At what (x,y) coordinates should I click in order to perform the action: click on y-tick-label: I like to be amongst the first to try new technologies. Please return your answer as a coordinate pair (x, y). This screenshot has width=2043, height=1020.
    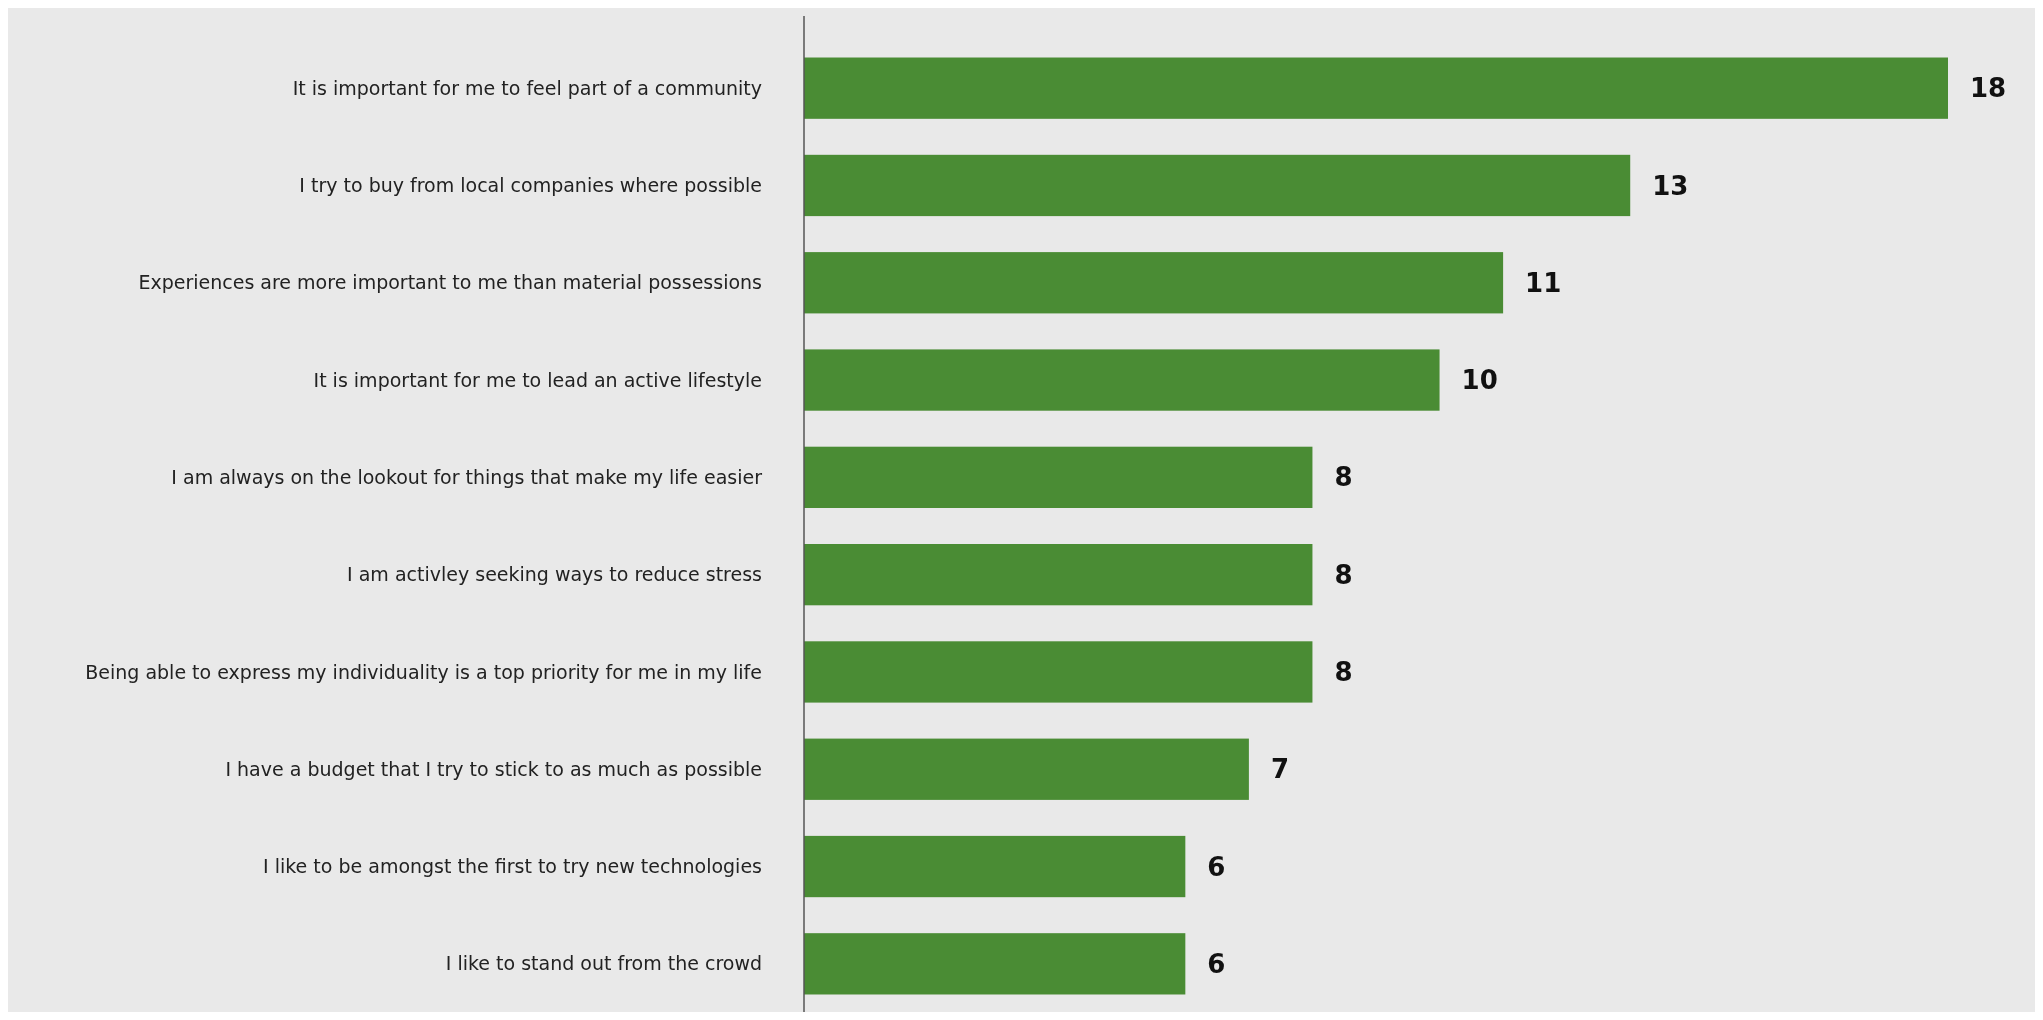
    Looking at the image, I should click on (512, 866).